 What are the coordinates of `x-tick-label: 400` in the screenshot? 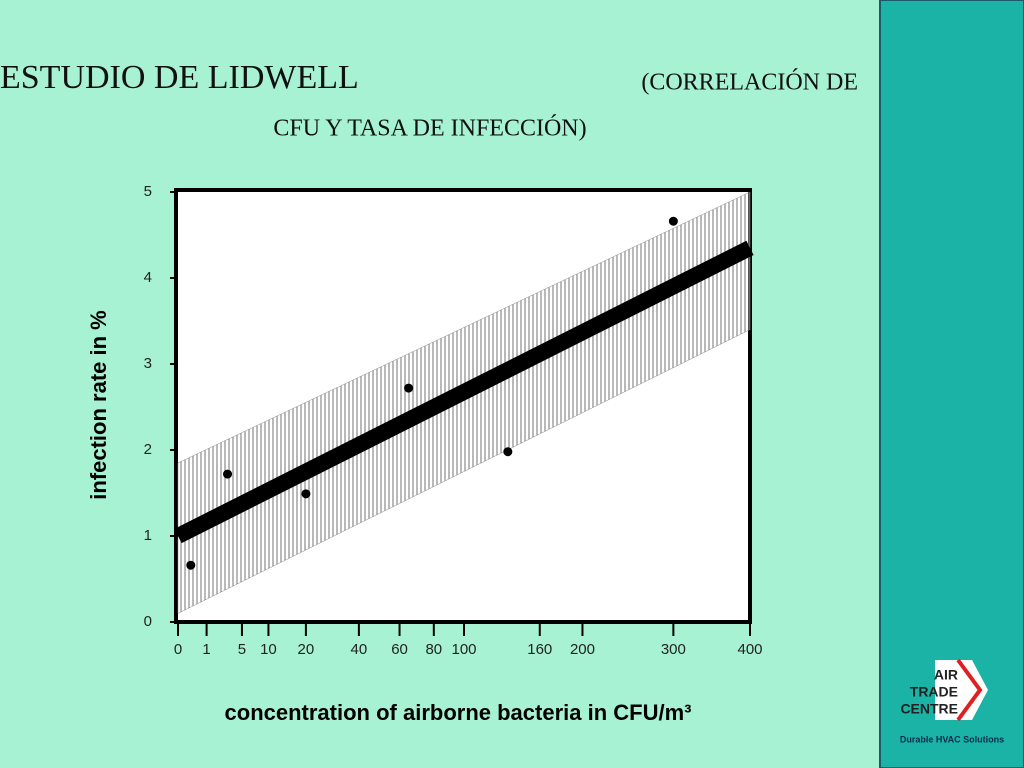 It's located at (749, 649).